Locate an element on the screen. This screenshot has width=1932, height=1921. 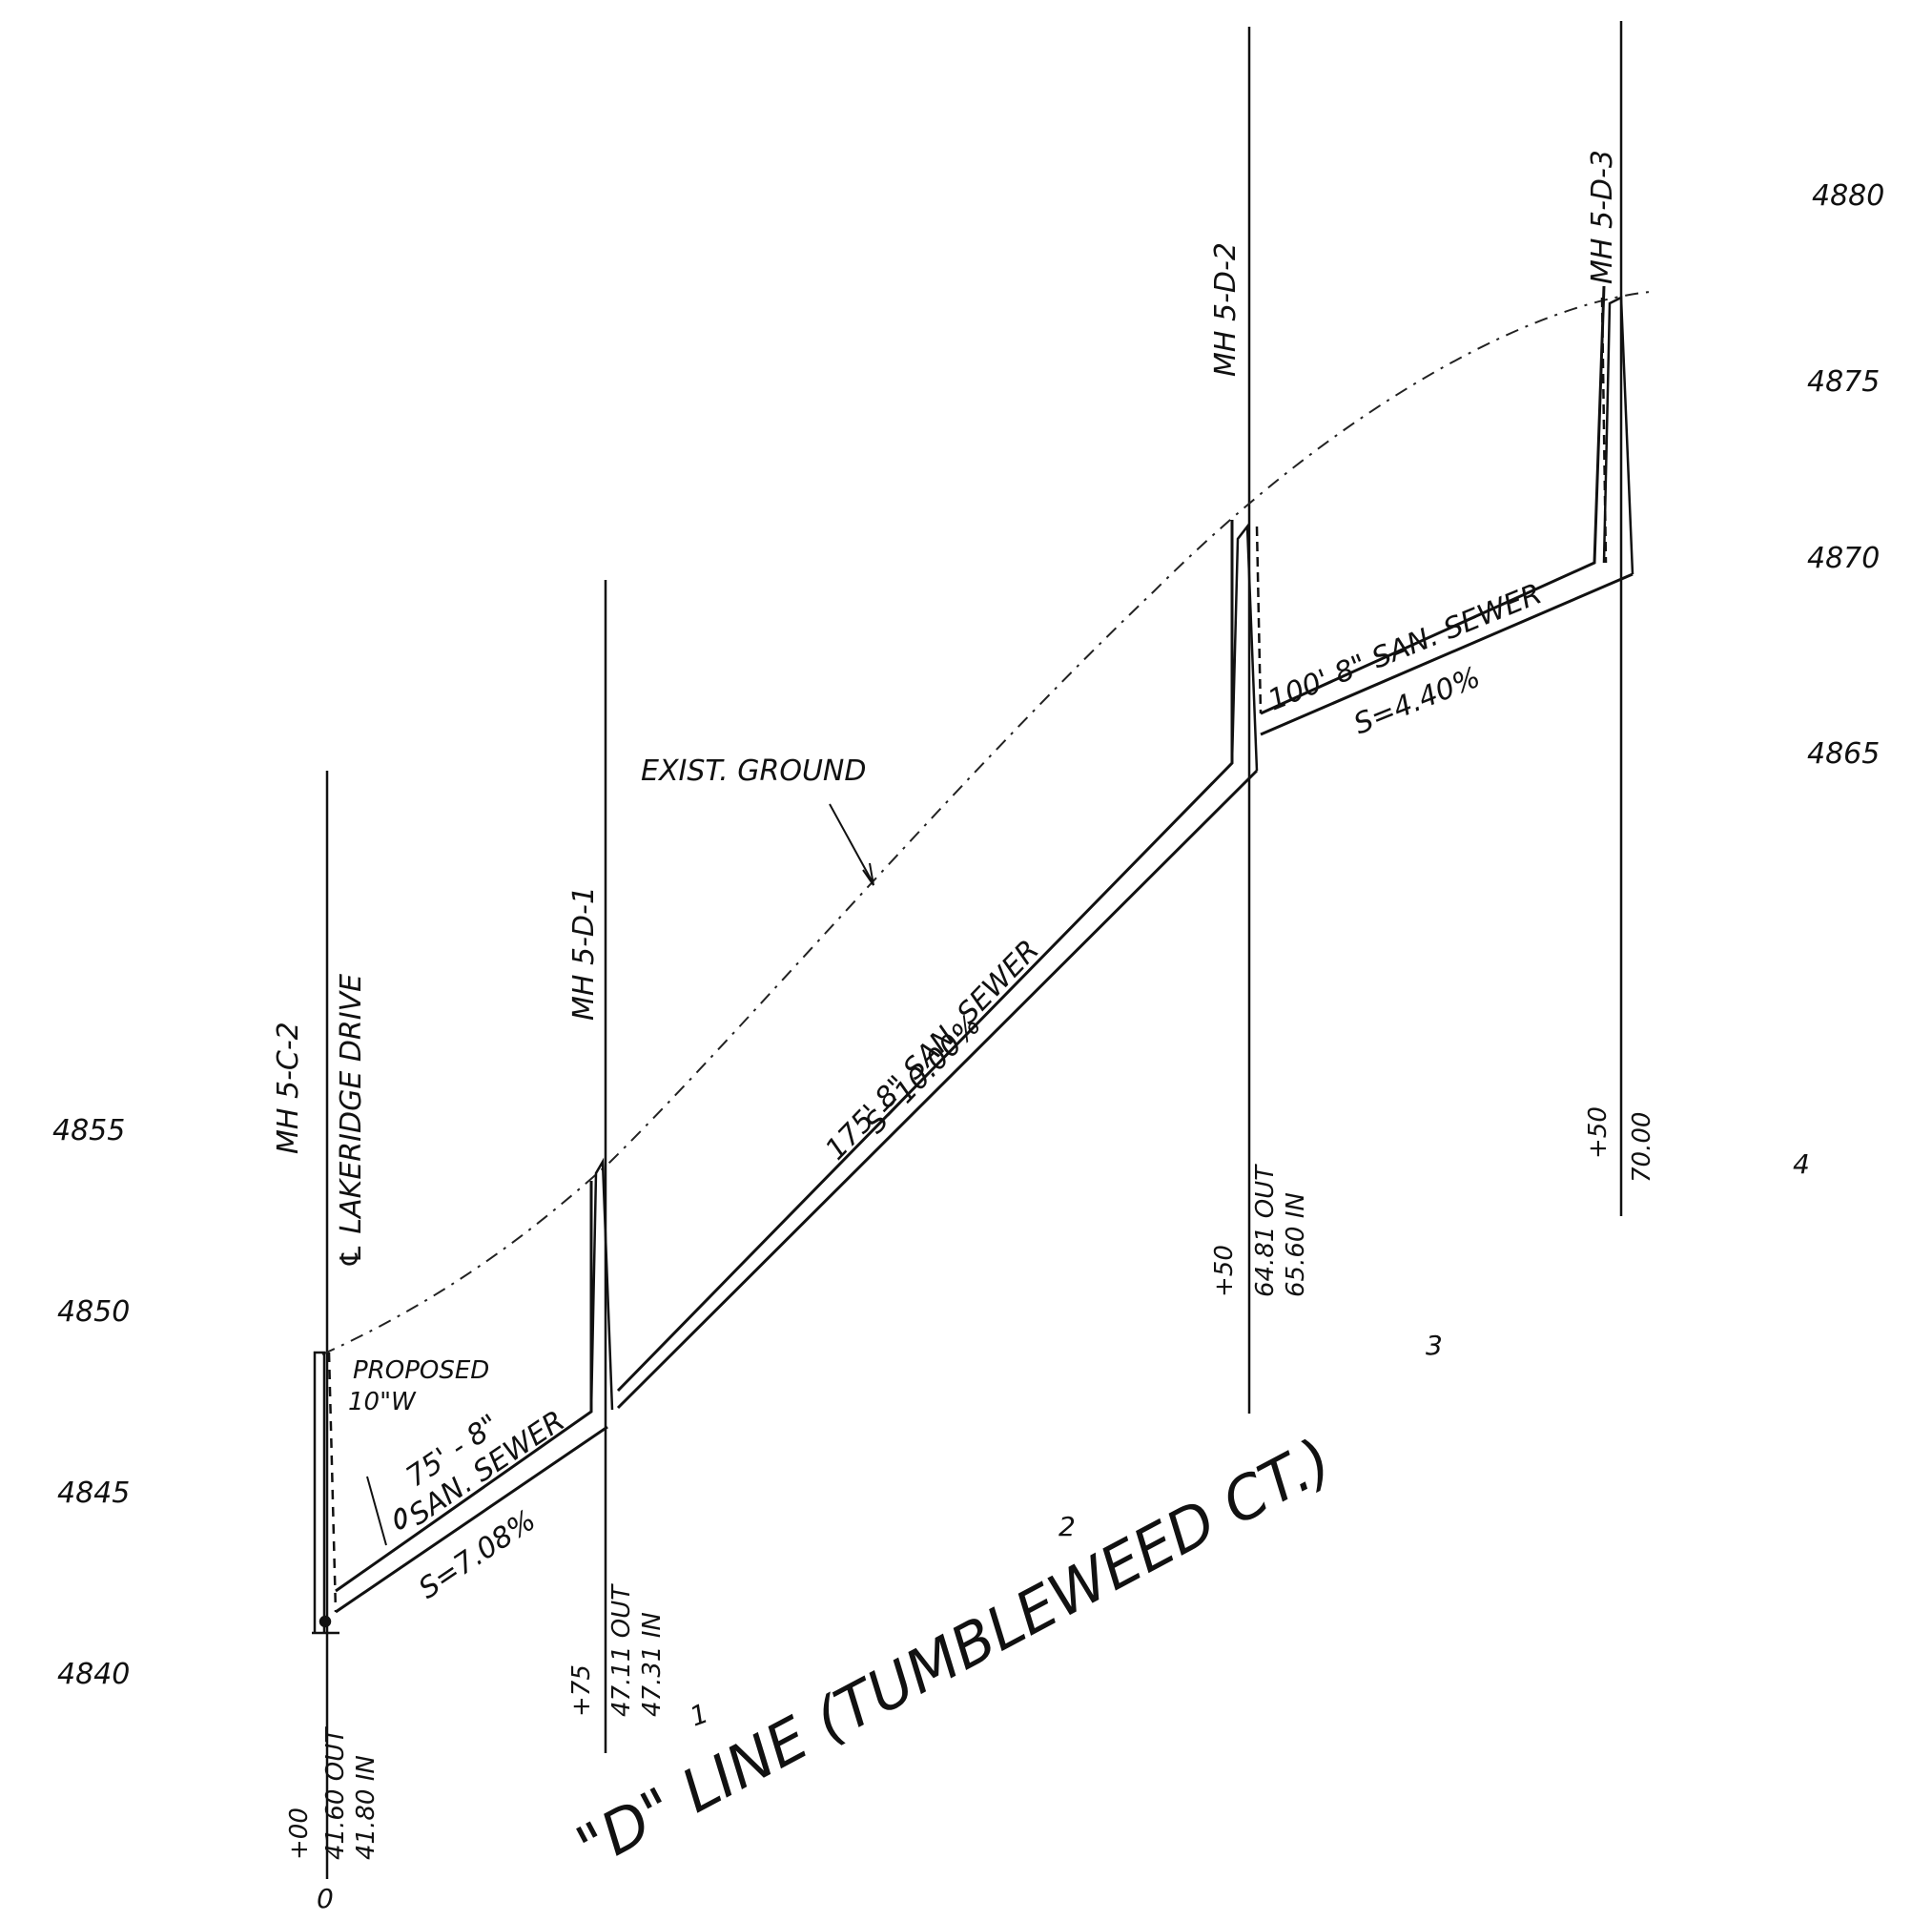
elevation-label-4845: 4845 is located at coordinates (93, 1493).